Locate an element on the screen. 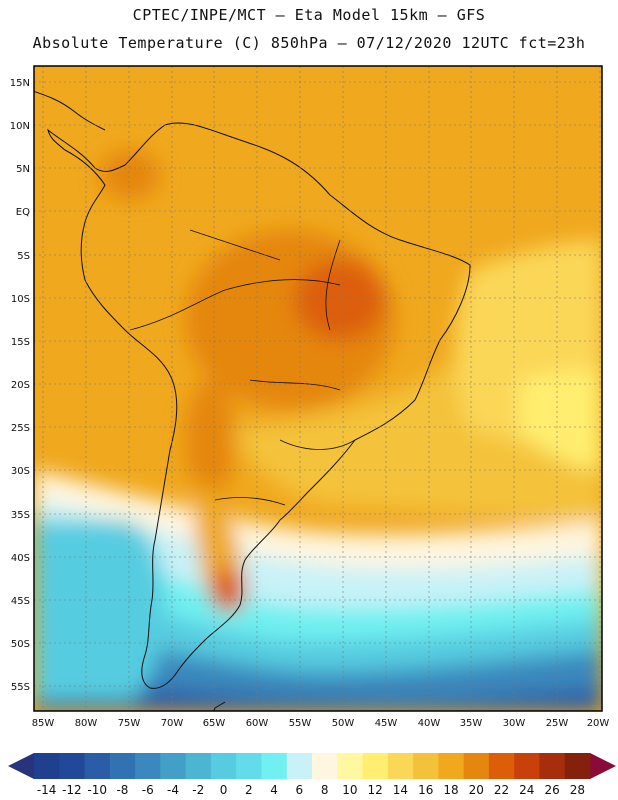 The width and height of the screenshot is (618, 800). lon-label: 25W is located at coordinates (557, 723).